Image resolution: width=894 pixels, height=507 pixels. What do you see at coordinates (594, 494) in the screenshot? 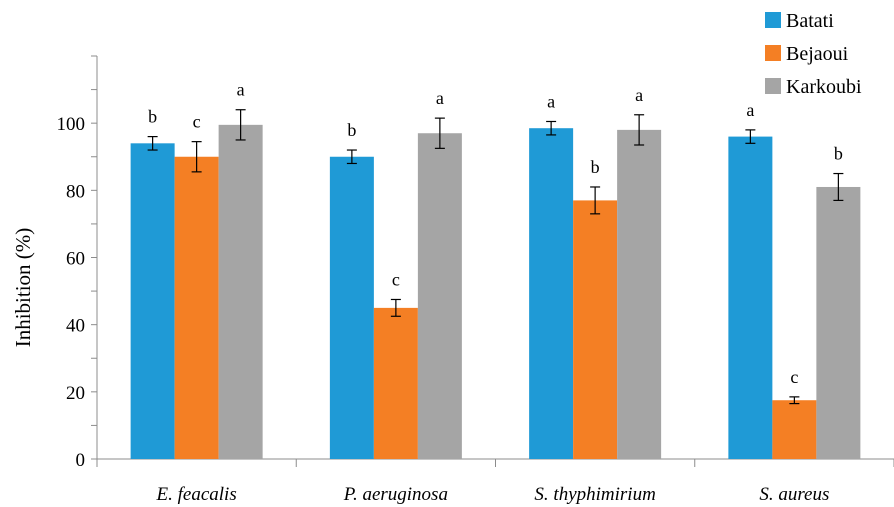
I see `x-tick-label: S. thyphimirium` at bounding box center [594, 494].